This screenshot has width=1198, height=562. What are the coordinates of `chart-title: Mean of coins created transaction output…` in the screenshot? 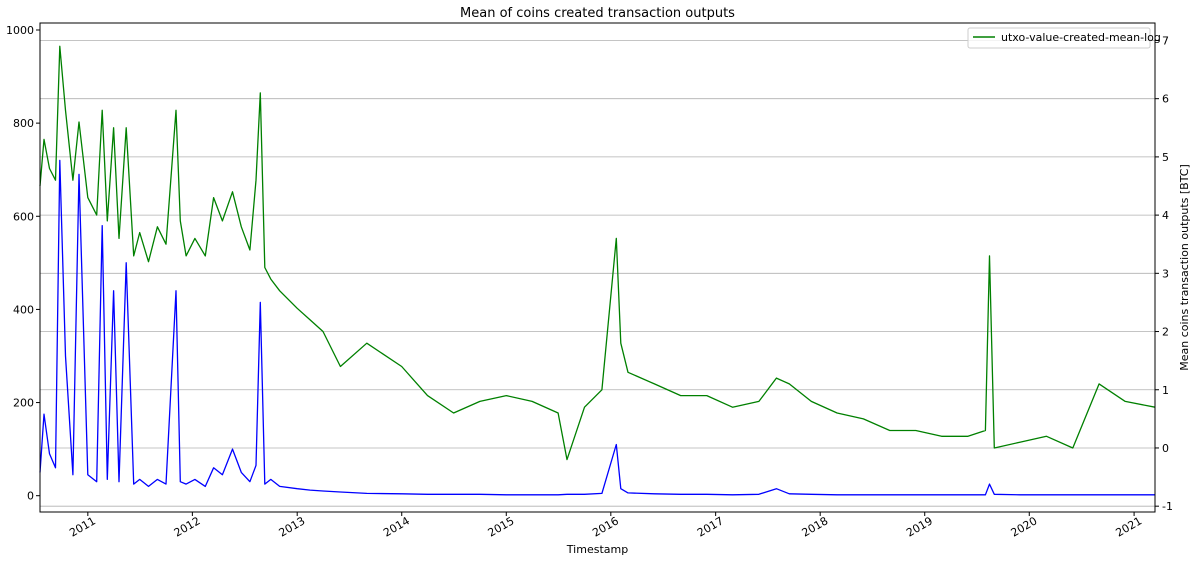 It's located at (597, 13).